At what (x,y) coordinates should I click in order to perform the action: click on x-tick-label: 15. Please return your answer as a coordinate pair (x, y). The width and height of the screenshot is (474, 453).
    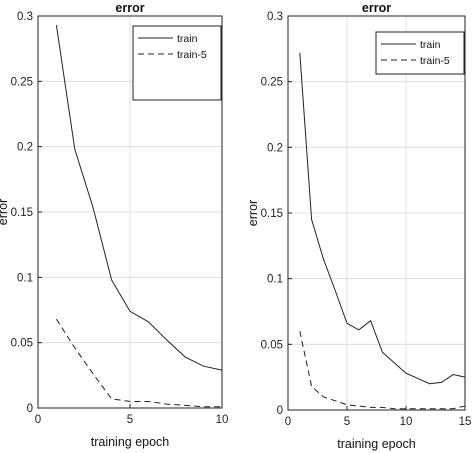
    Looking at the image, I should click on (465, 422).